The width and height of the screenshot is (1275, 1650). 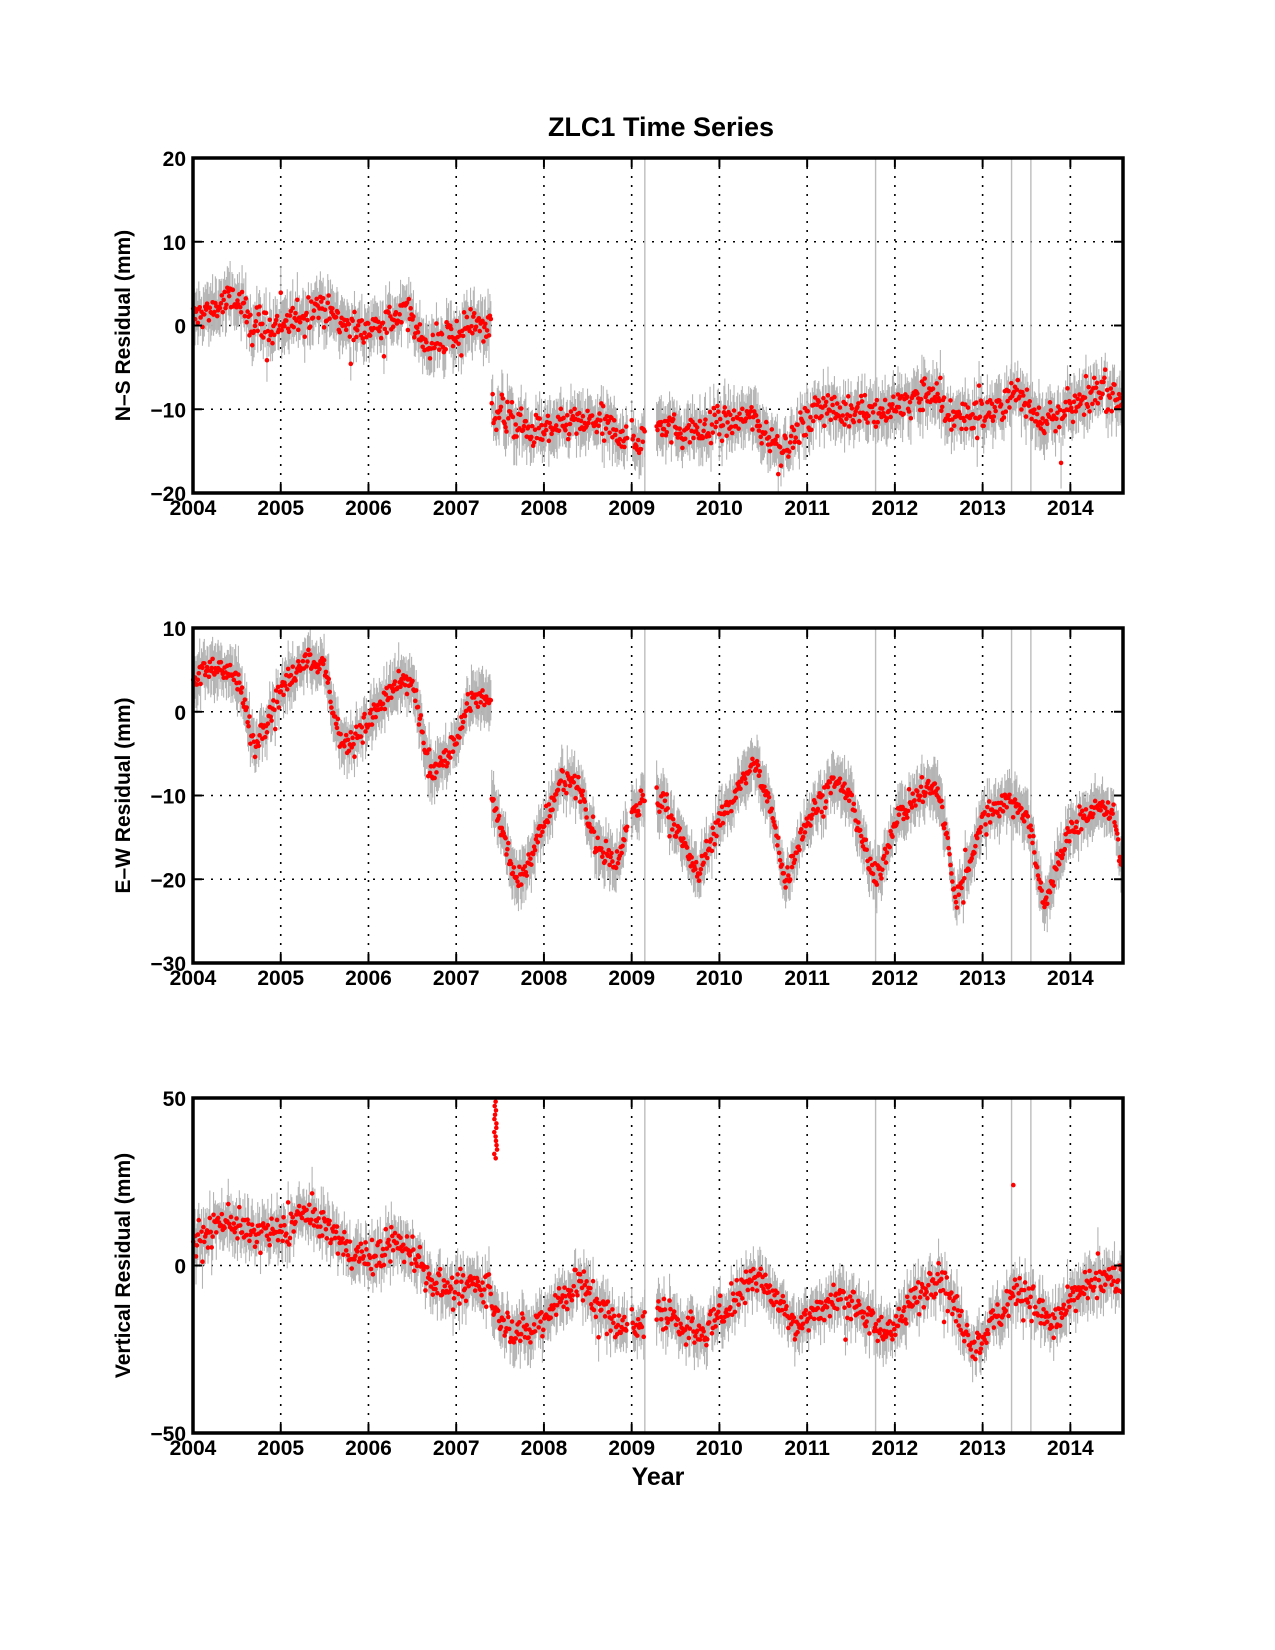 I want to click on errorbars, so click(x=657, y=376).